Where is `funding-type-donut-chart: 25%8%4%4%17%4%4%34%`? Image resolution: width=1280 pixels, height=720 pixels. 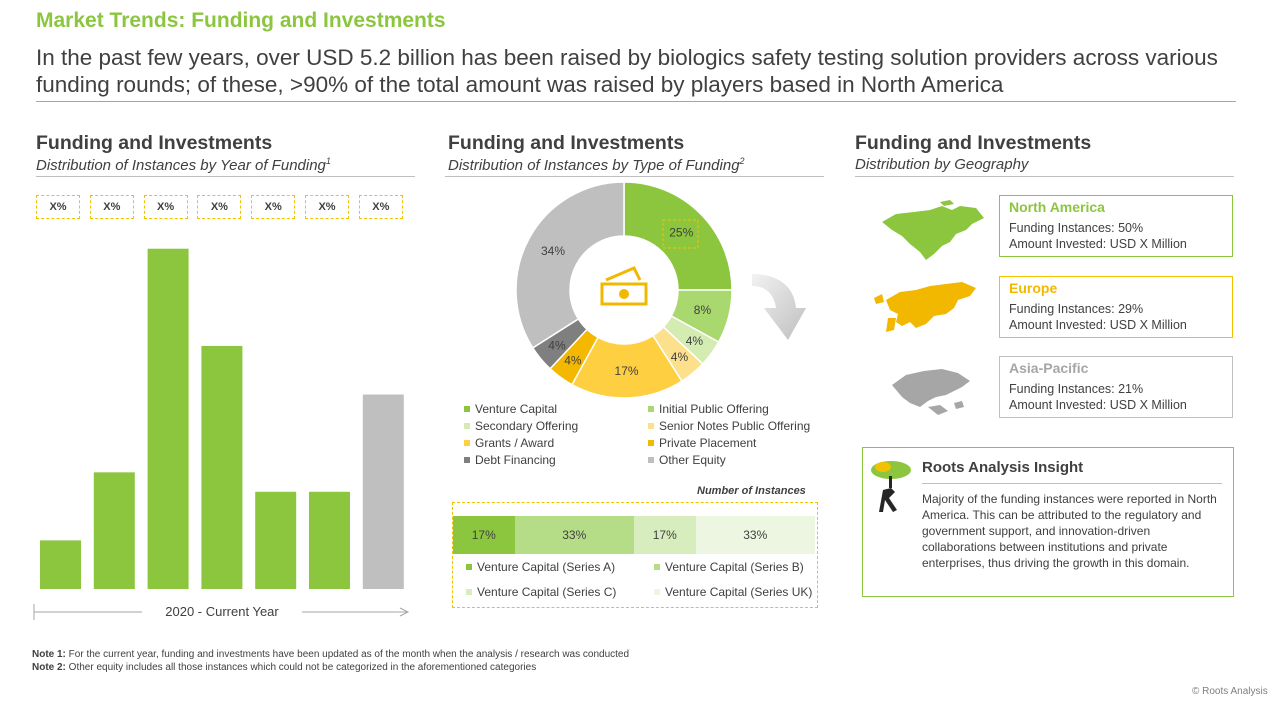
funding-type-donut-chart: 25%8%4%4%17%4%4%34% is located at coordinates (624, 290).